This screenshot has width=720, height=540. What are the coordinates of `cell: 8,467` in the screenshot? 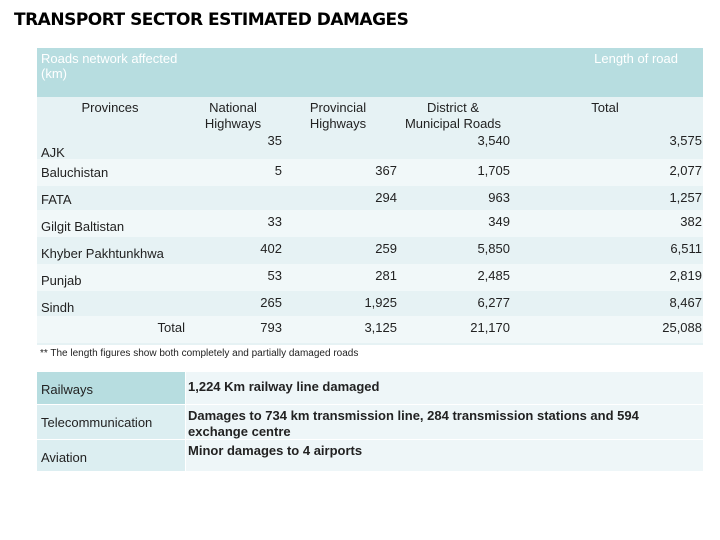 It's located at (685, 302).